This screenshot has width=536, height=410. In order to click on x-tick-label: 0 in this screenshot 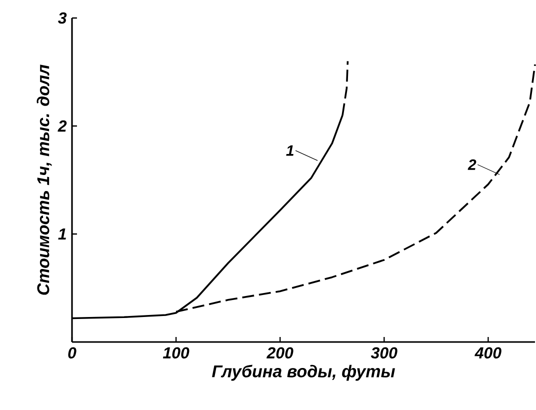, I will do `click(72, 353)`.